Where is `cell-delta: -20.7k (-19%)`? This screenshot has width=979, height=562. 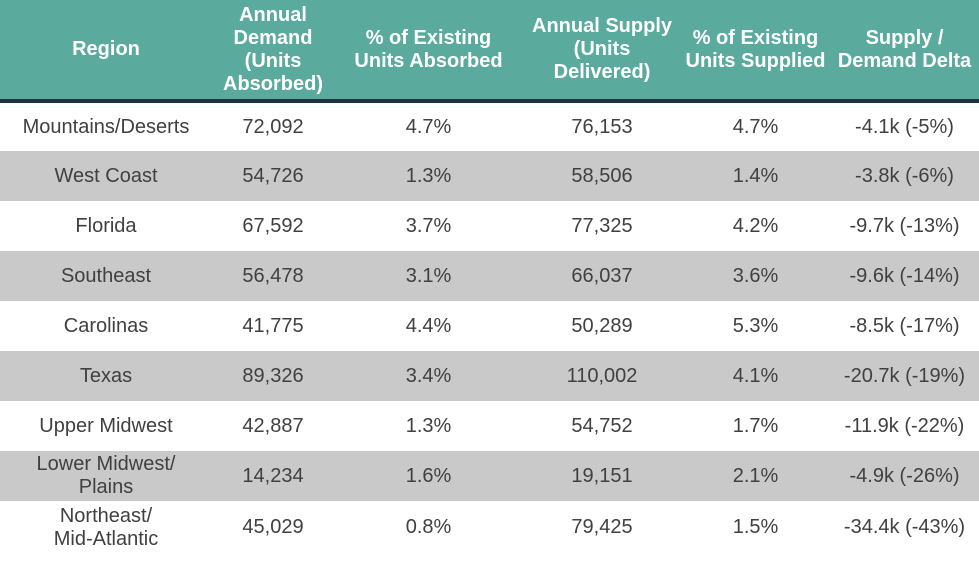 cell-delta: -20.7k (-19%) is located at coordinates (904, 375).